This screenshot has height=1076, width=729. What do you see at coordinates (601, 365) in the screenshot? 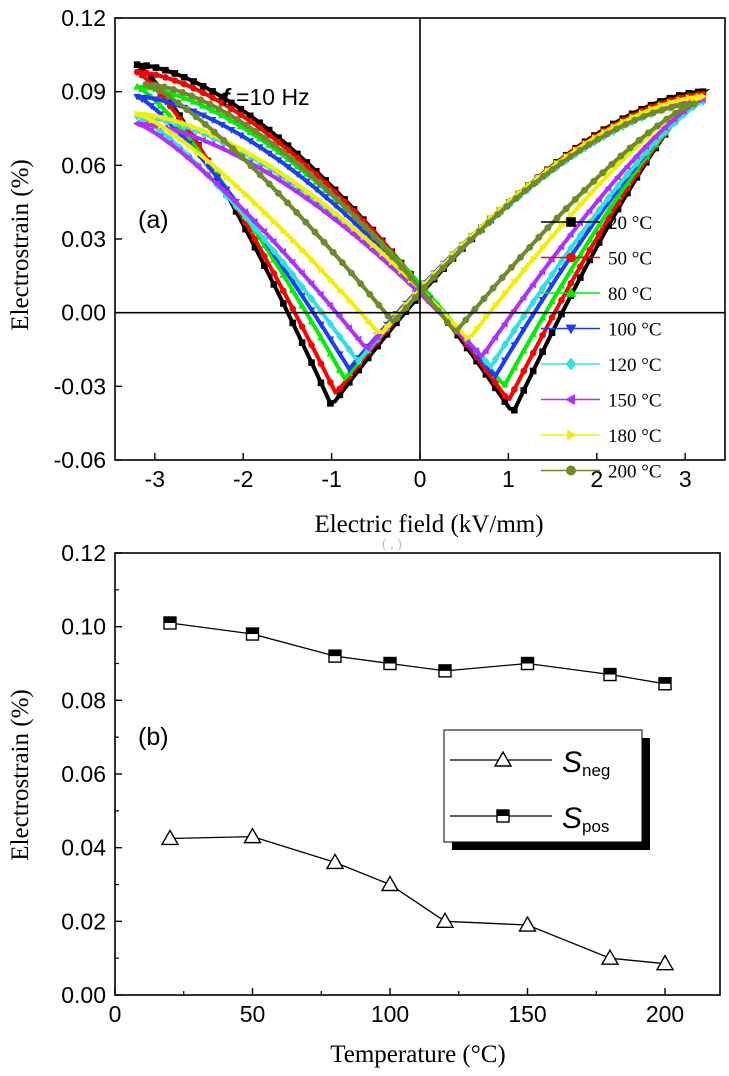
I see `legend-item: 120 °C` at bounding box center [601, 365].